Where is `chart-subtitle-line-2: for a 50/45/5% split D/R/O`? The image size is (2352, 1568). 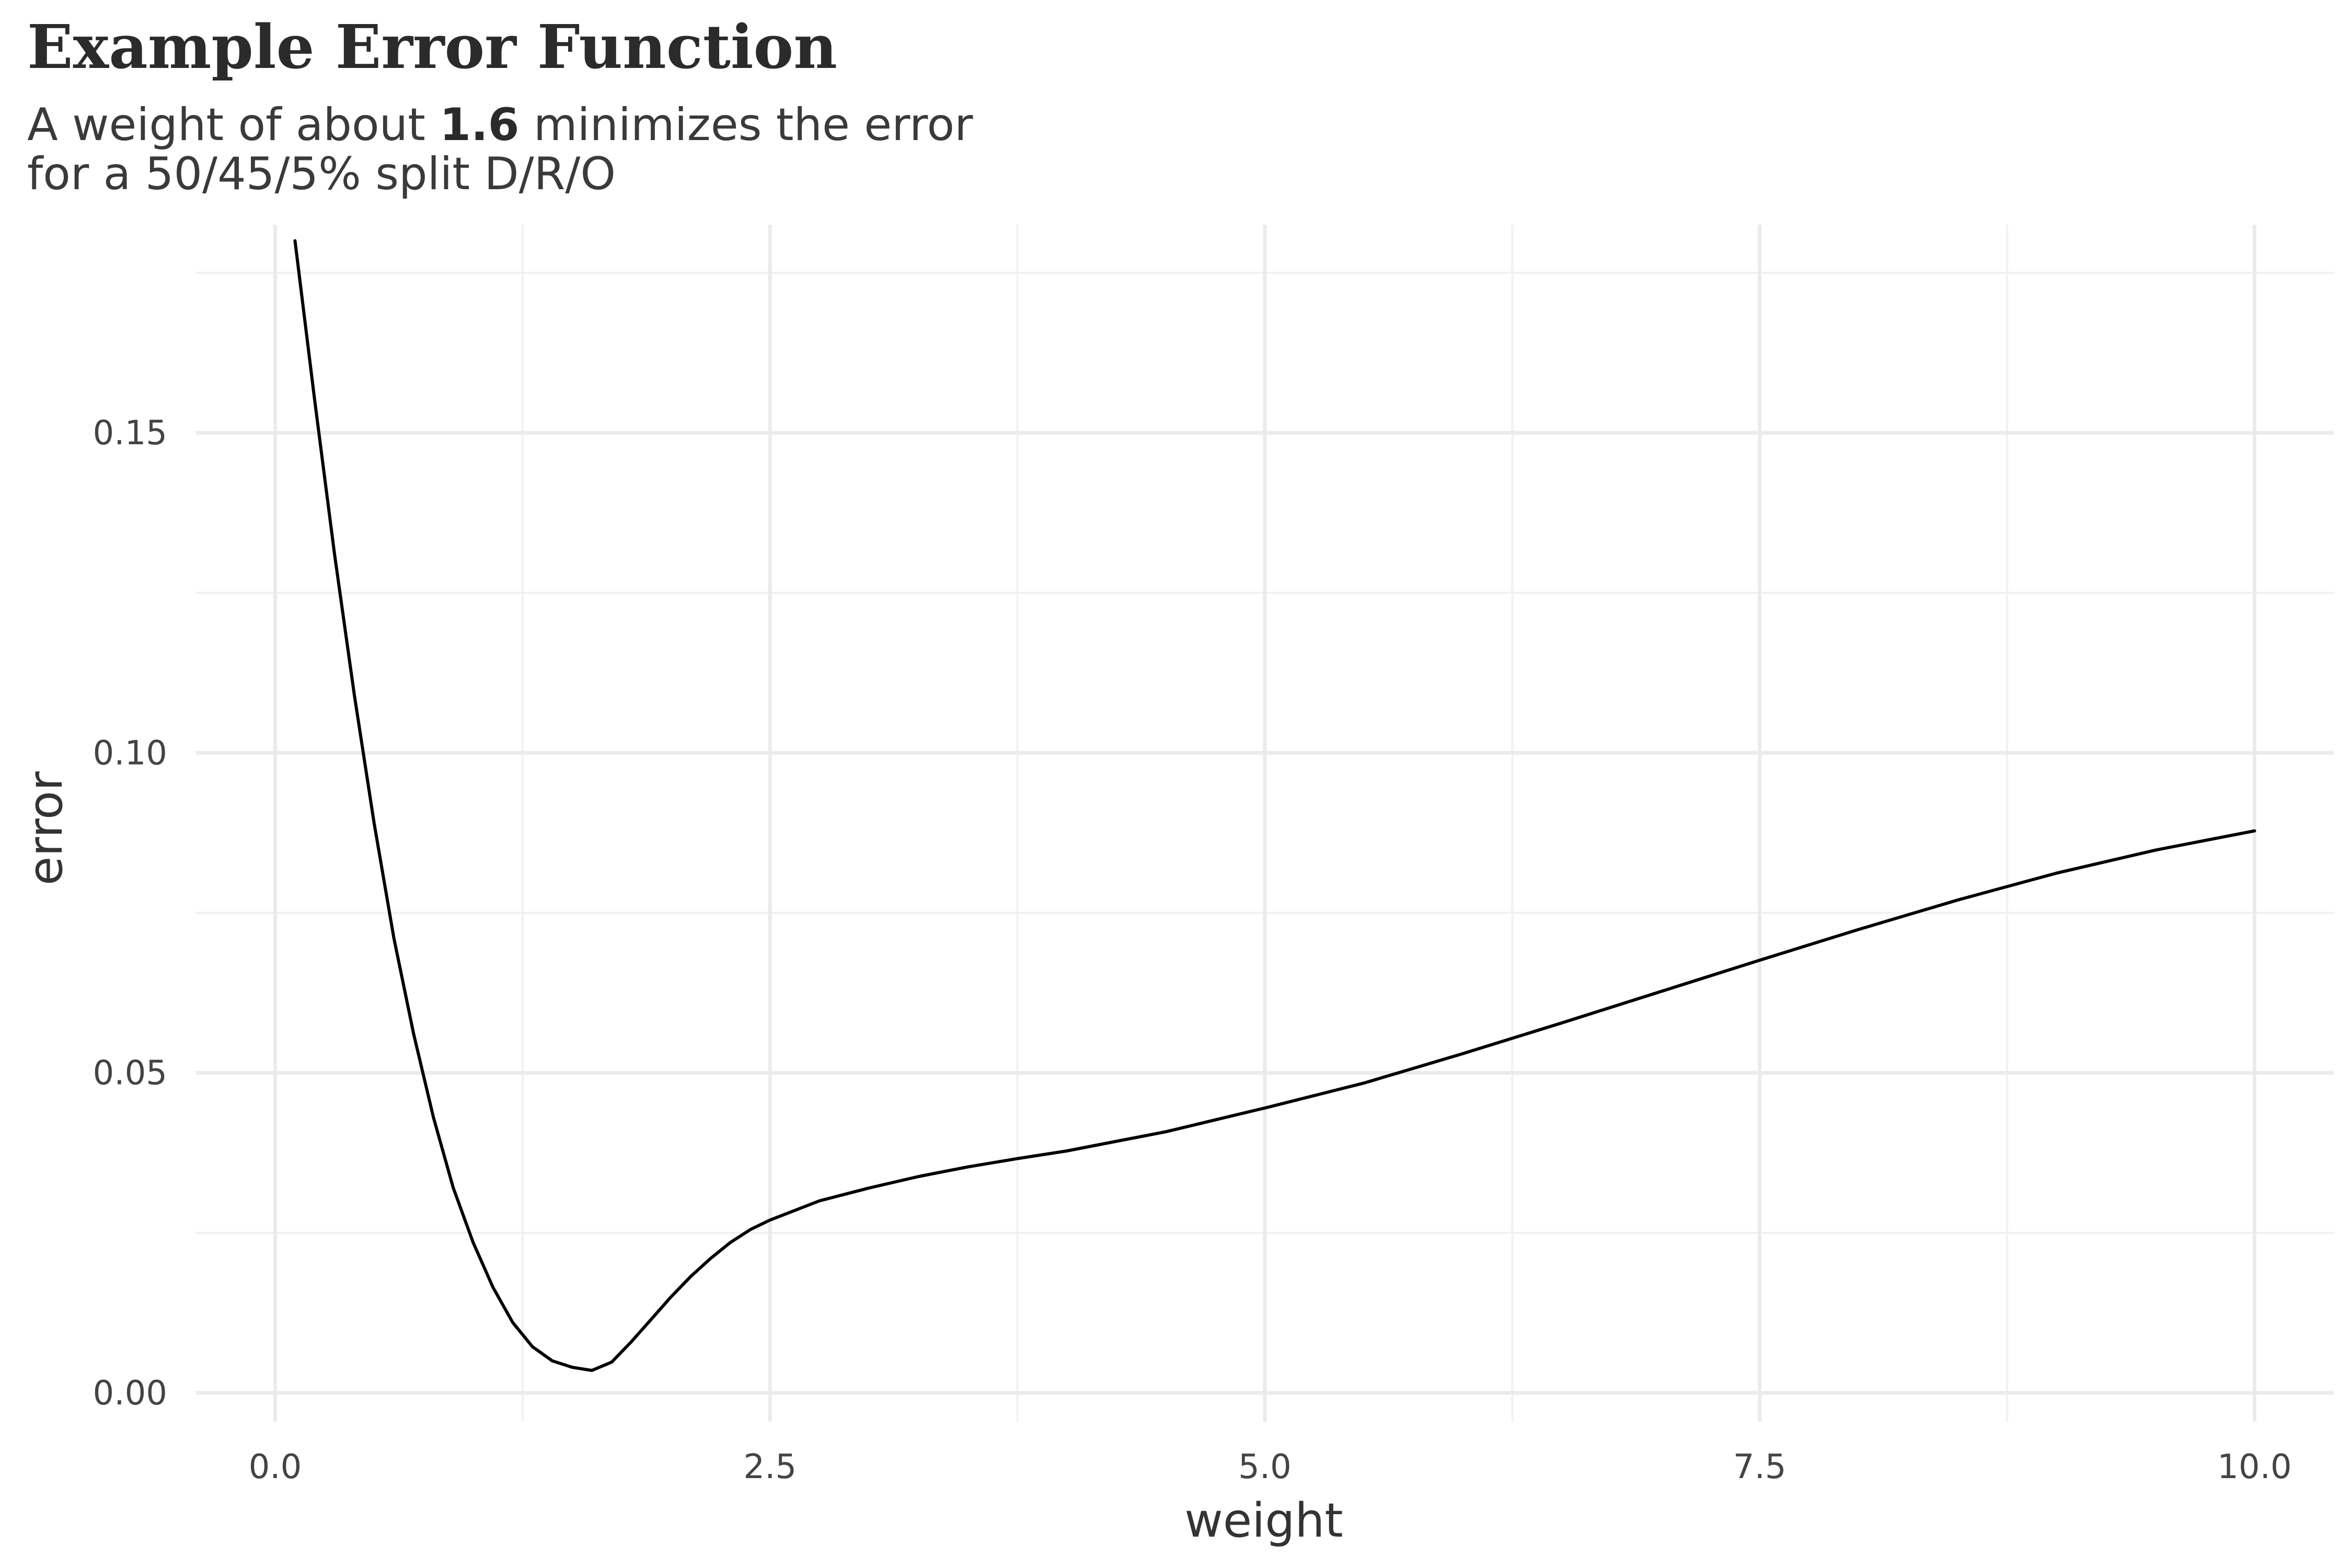
chart-subtitle-line-2: for a 50/45/5% split D/R/O is located at coordinates (321, 174).